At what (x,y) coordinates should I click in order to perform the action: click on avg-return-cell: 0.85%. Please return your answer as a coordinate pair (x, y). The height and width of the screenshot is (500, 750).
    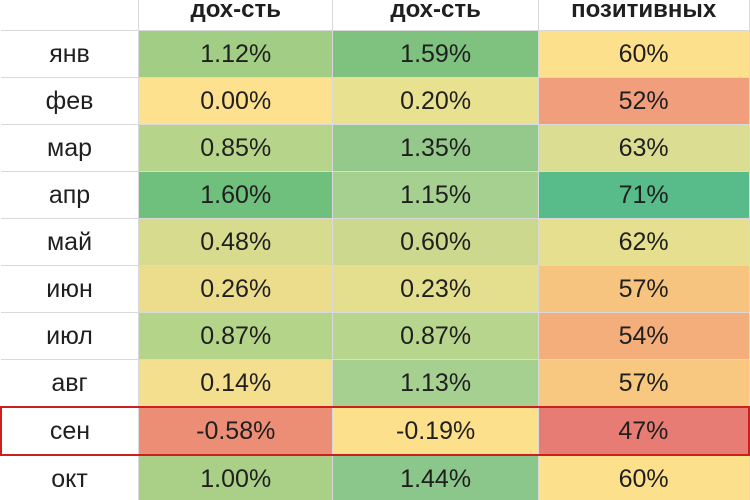
    Looking at the image, I should click on (236, 148).